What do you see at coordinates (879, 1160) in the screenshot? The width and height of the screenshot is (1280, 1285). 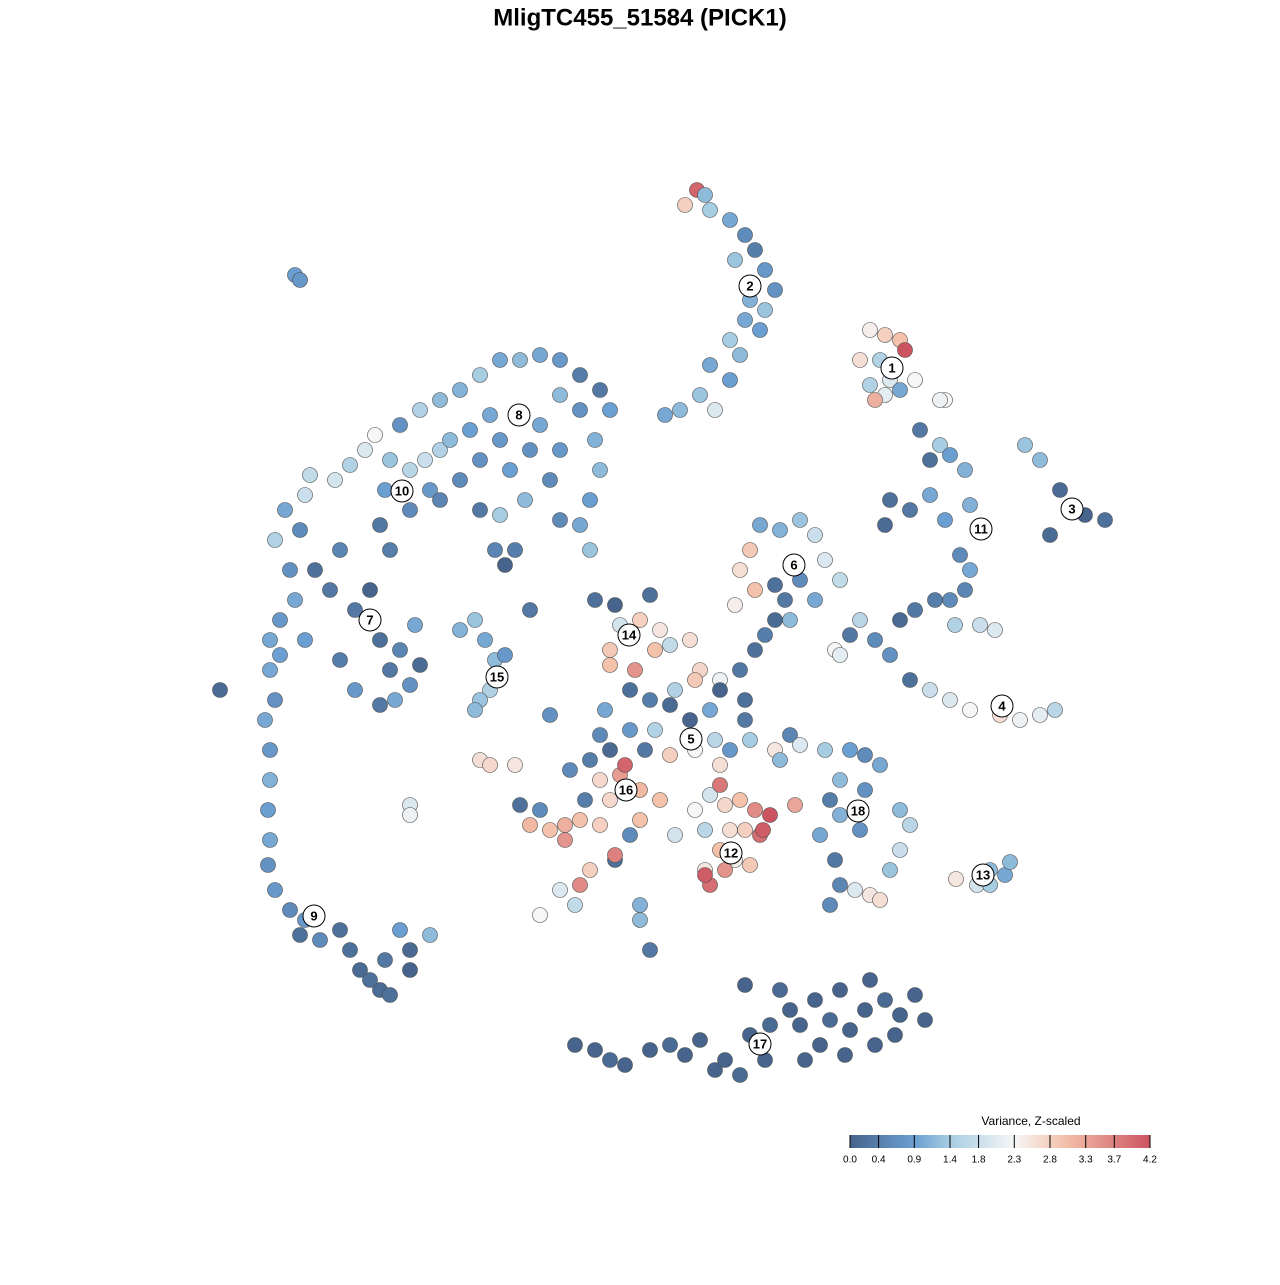 I see `colorbar-tick-label: 0.4` at bounding box center [879, 1160].